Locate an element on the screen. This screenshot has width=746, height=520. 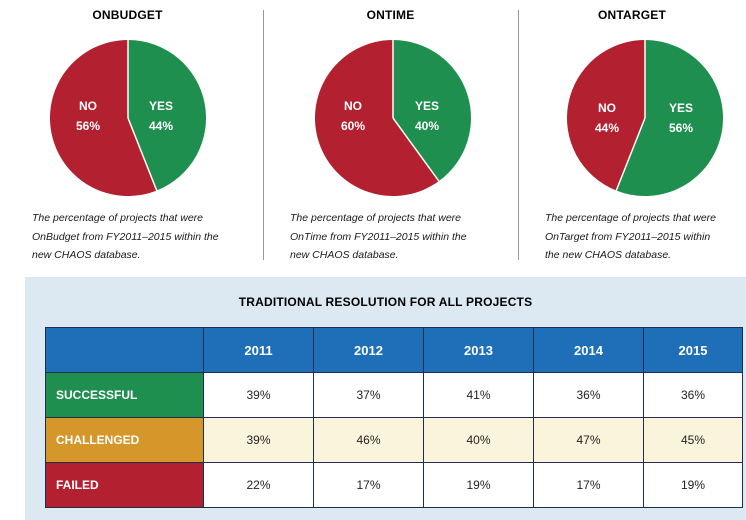
pie-title: ONTIME is located at coordinates (390, 15).